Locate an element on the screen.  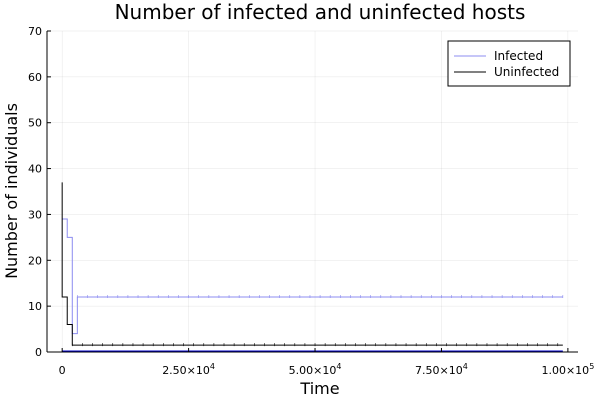
y-tick-label: 10 is located at coordinates (35, 306).